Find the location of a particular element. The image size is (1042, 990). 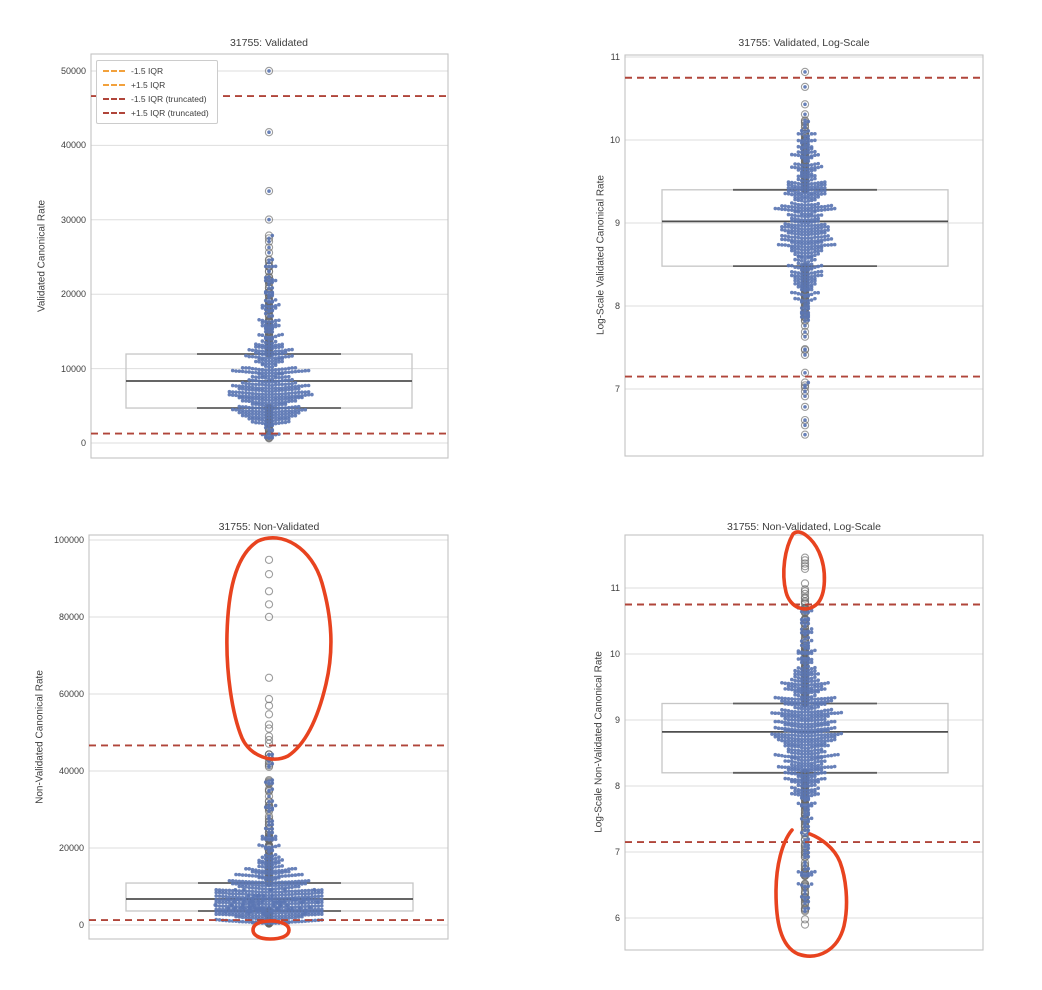

plot-nonvalidated-linear is located at coordinates (268, 737).